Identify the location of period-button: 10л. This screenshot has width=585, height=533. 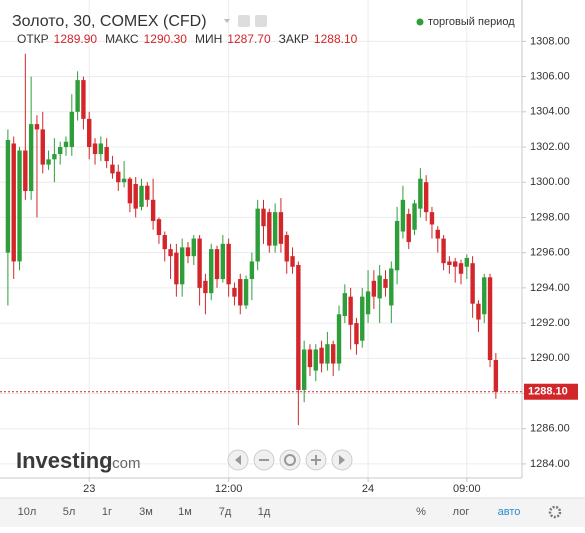
(27, 512).